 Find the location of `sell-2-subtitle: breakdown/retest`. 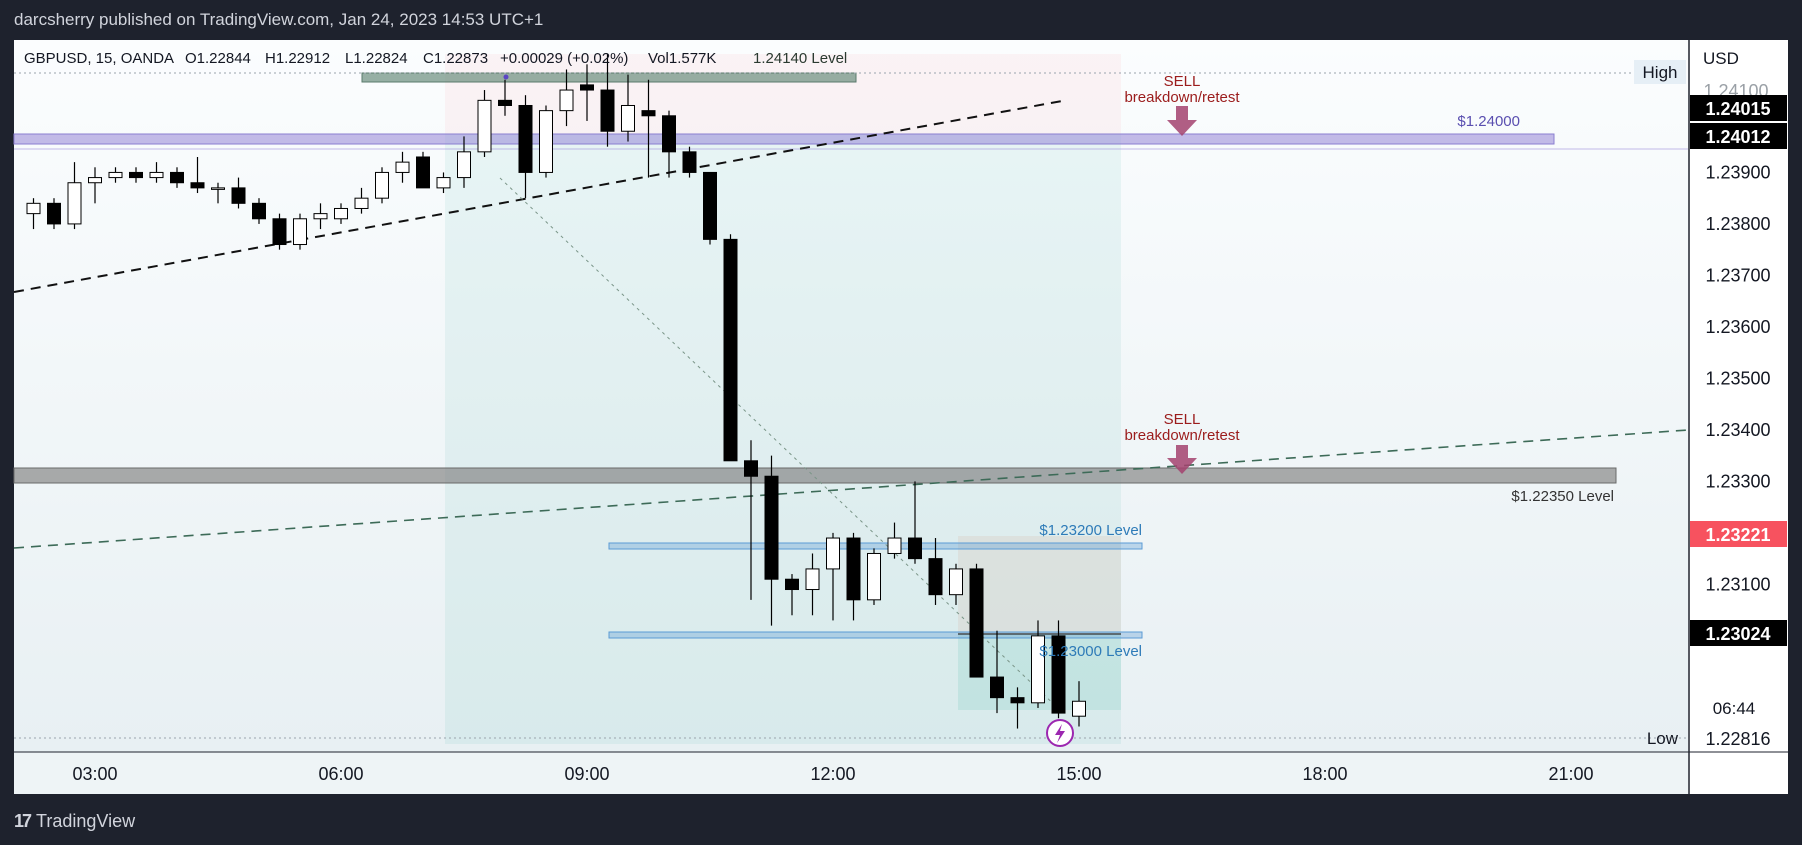

sell-2-subtitle: breakdown/retest is located at coordinates (1182, 435).